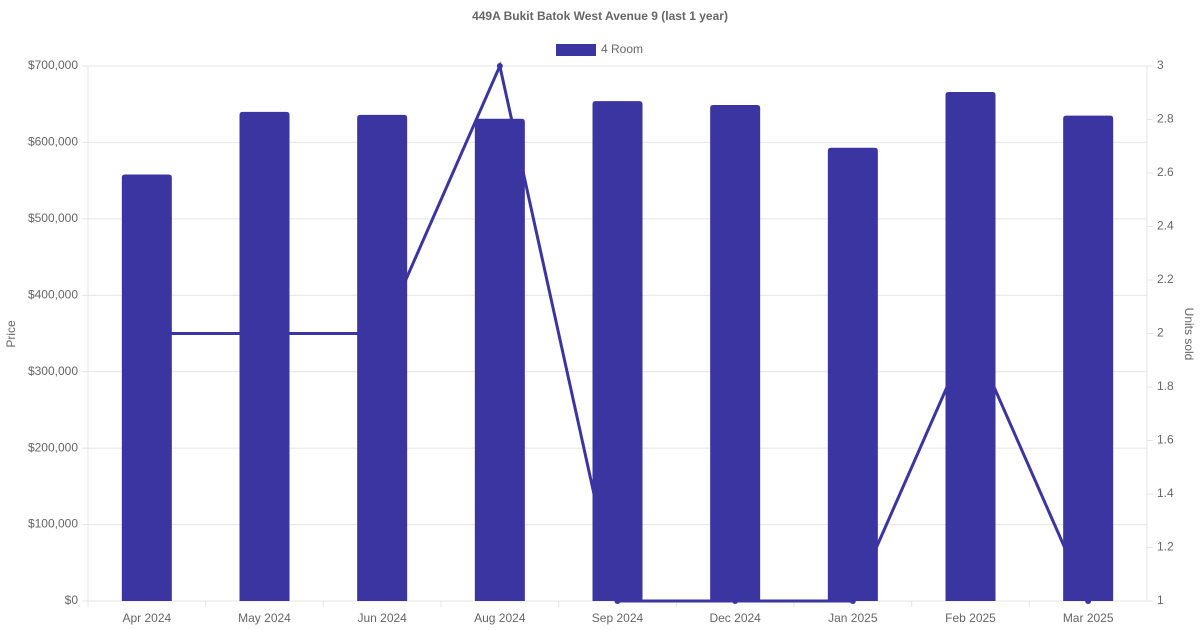 This screenshot has width=1200, height=630. Describe the element at coordinates (146, 618) in the screenshot. I see `x-tick-label: Apr 2024` at that location.